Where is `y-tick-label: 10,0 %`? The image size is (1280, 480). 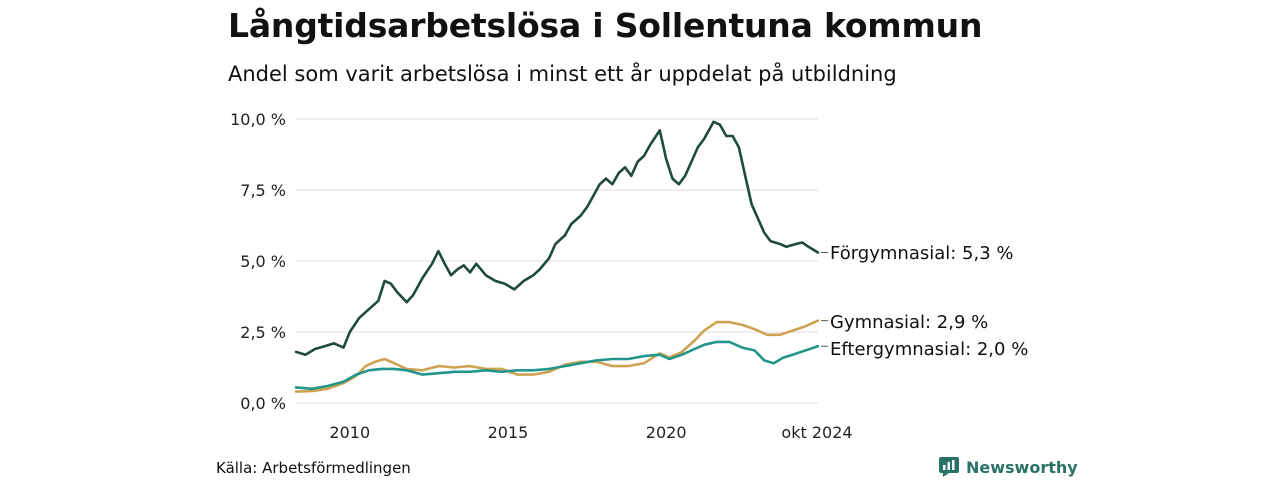 y-tick-label: 10,0 % is located at coordinates (258, 119).